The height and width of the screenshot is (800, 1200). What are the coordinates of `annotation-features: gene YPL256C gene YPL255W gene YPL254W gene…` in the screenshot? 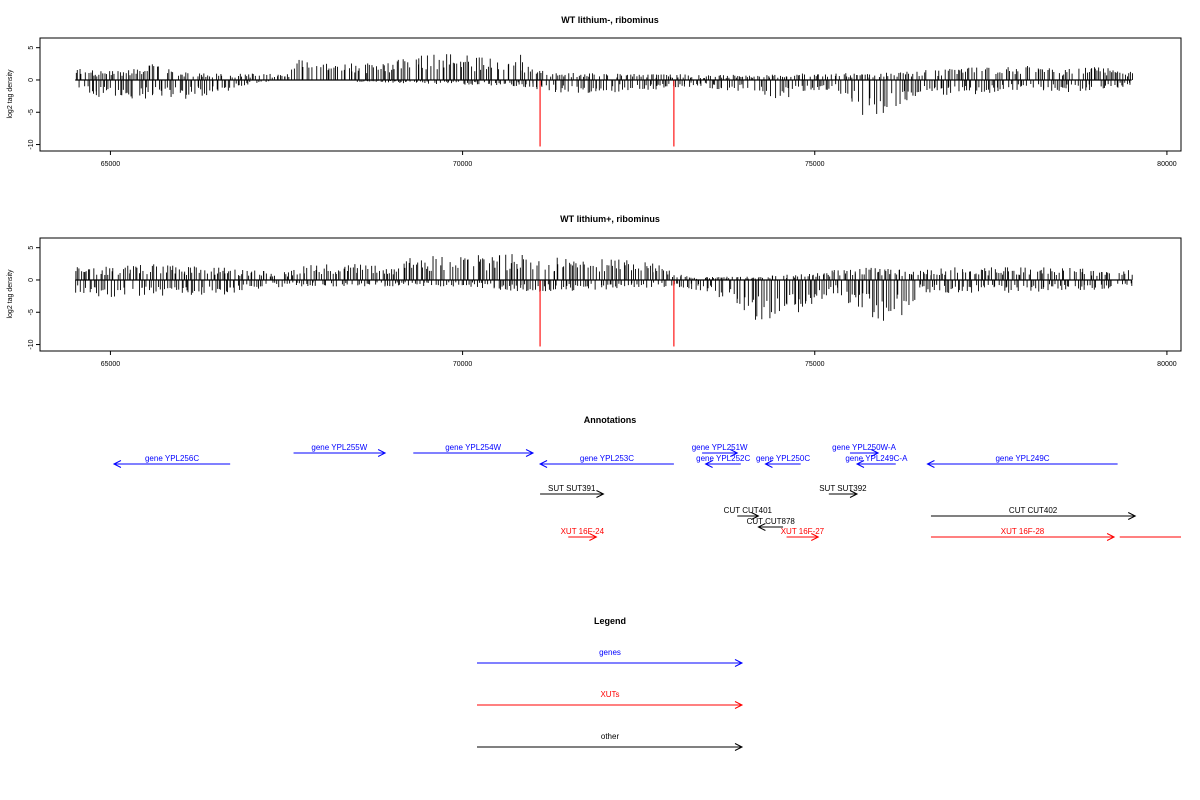 It's located at (646, 492).